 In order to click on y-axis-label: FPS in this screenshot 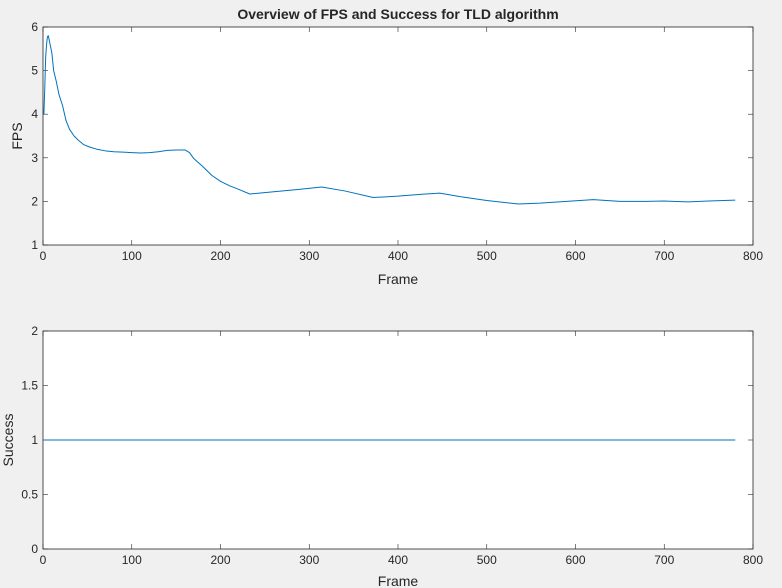, I will do `click(17, 135)`.